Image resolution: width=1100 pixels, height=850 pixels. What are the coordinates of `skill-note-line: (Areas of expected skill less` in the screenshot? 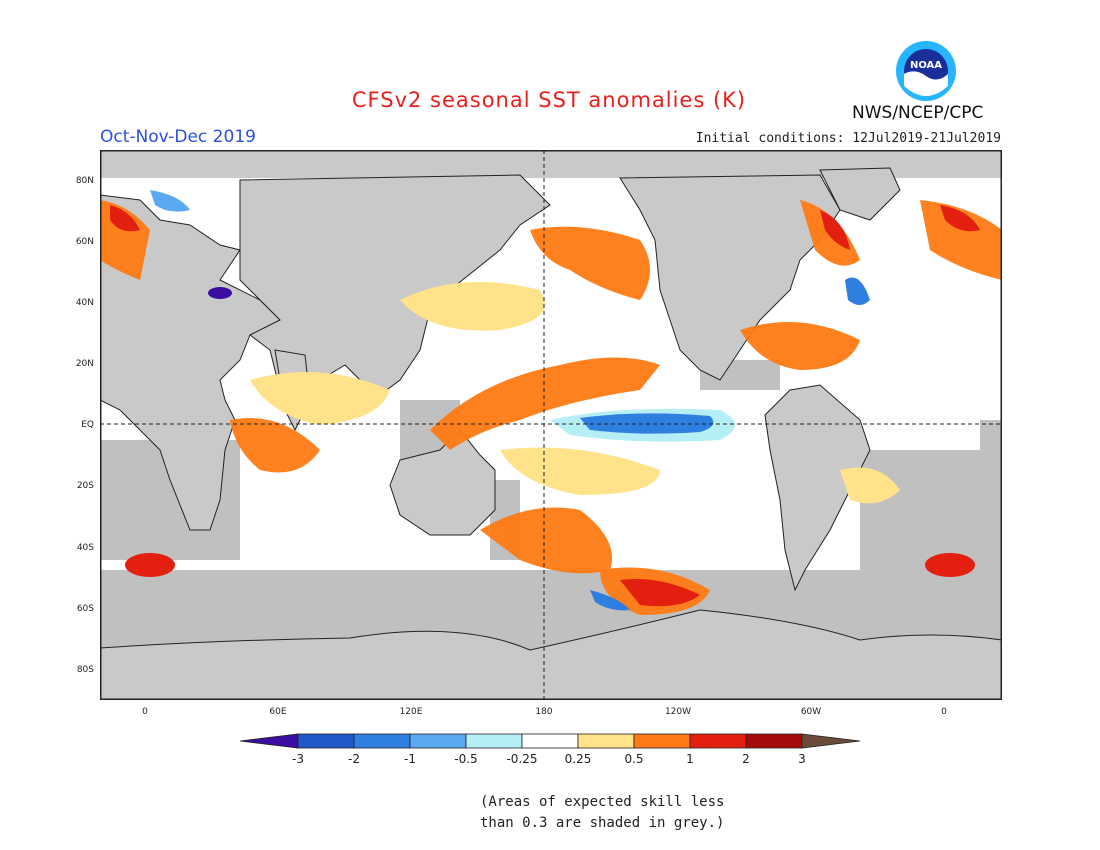 It's located at (602, 802).